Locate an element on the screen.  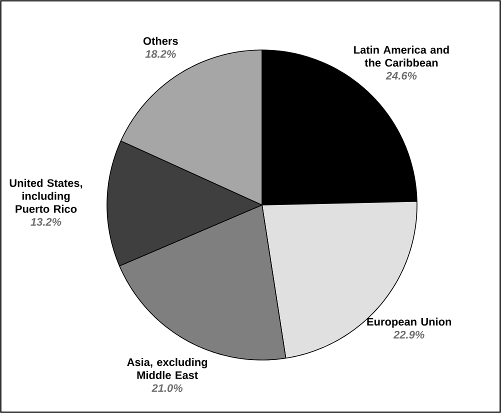
data-label: 22.9% is located at coordinates (408, 334).